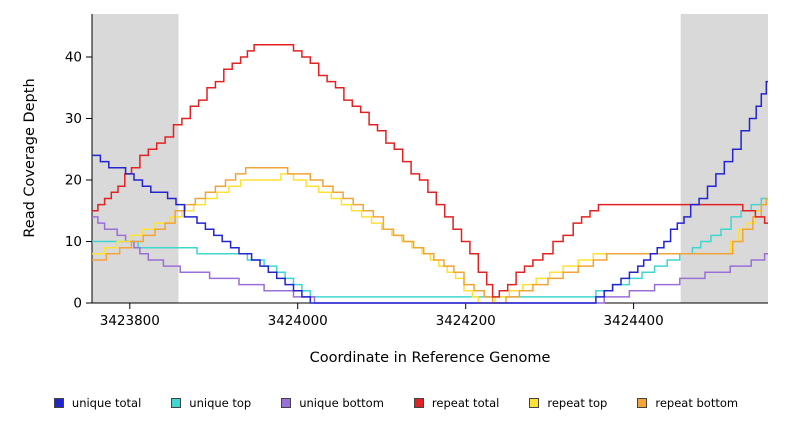  What do you see at coordinates (697, 403) in the screenshot?
I see `legend-label-repeat-bottom: repeat bottom` at bounding box center [697, 403].